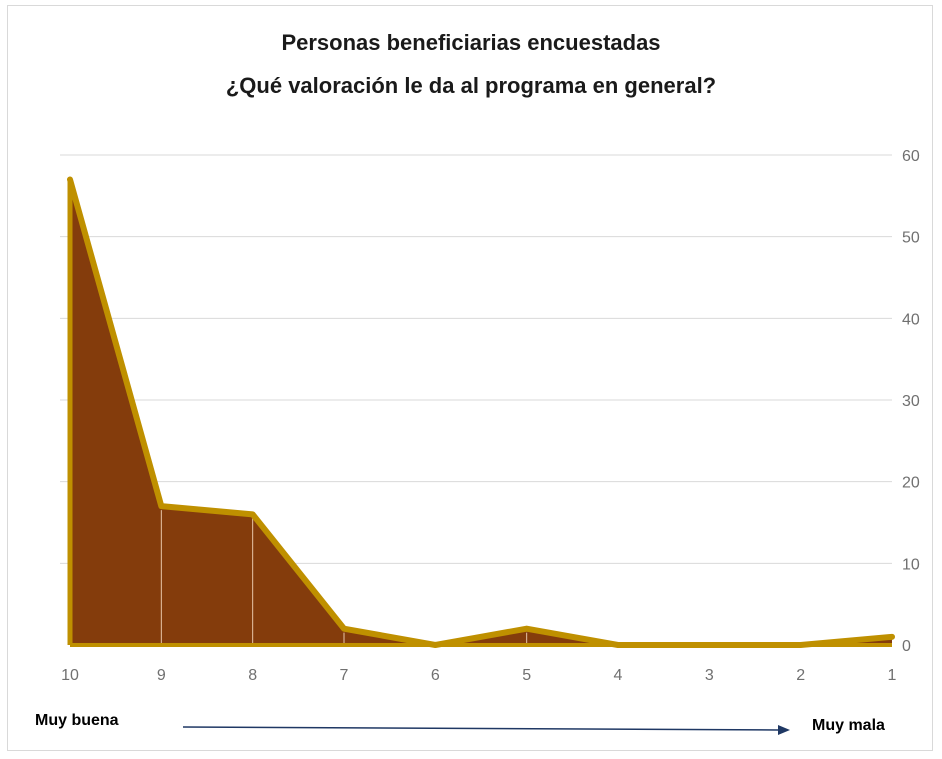 The width and height of the screenshot is (942, 759). Describe the element at coordinates (911, 156) in the screenshot. I see `y-tick-label-60: 60` at that location.